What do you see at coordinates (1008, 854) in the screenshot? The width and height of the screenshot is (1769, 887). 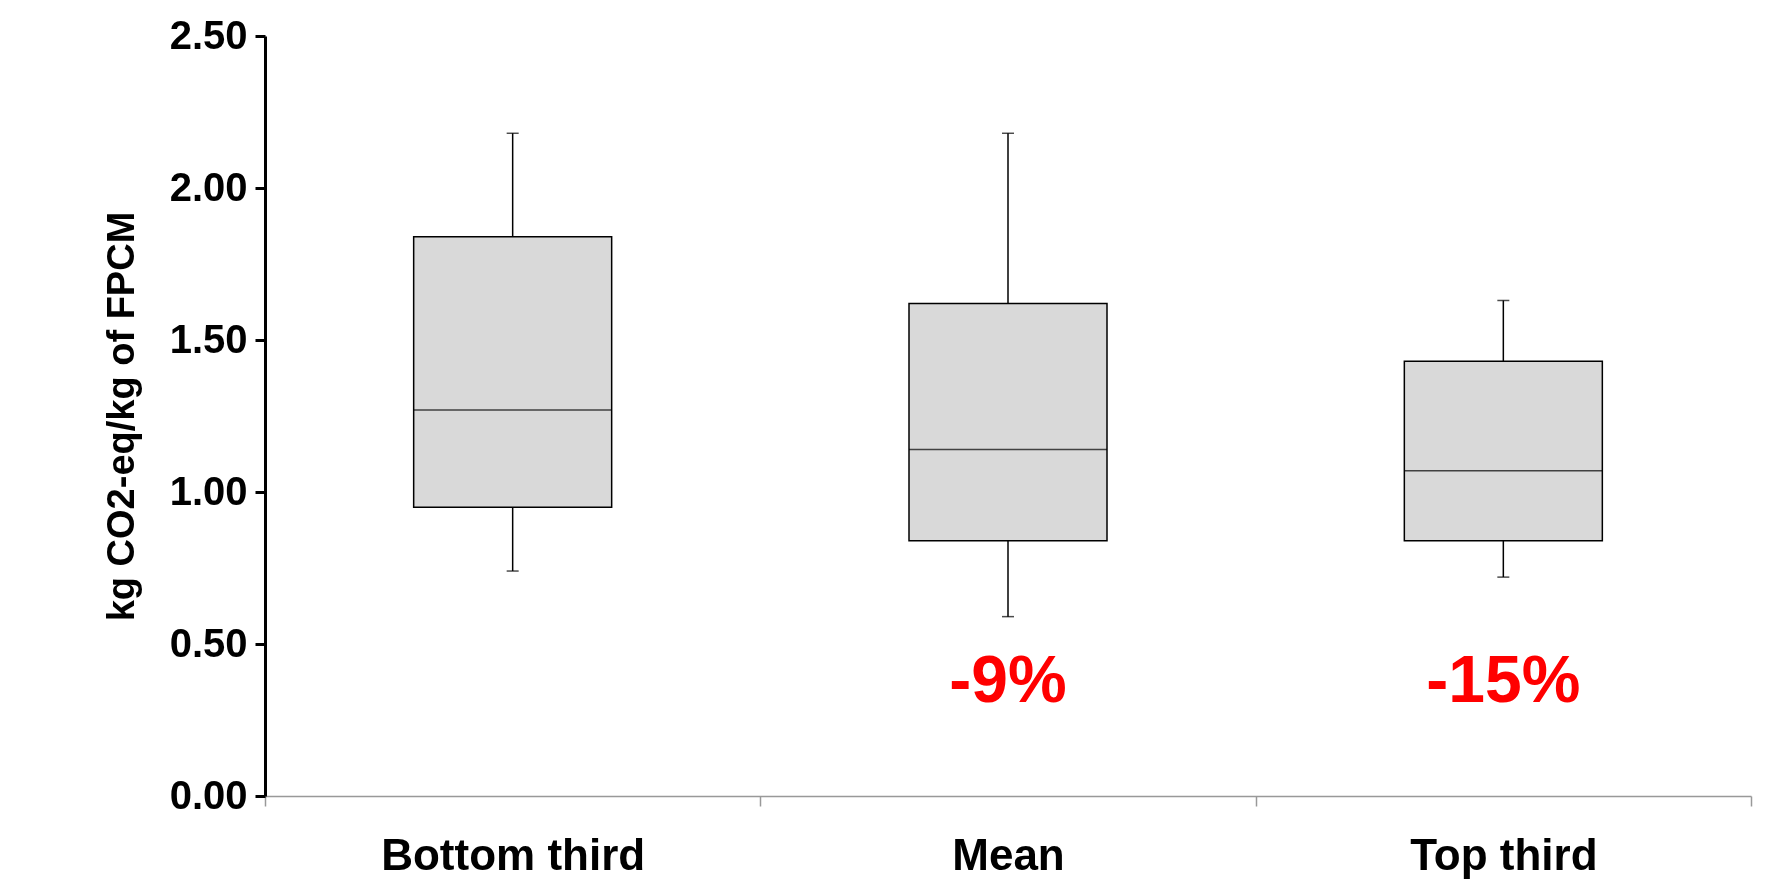 I see `x-tick-label: Mean` at bounding box center [1008, 854].